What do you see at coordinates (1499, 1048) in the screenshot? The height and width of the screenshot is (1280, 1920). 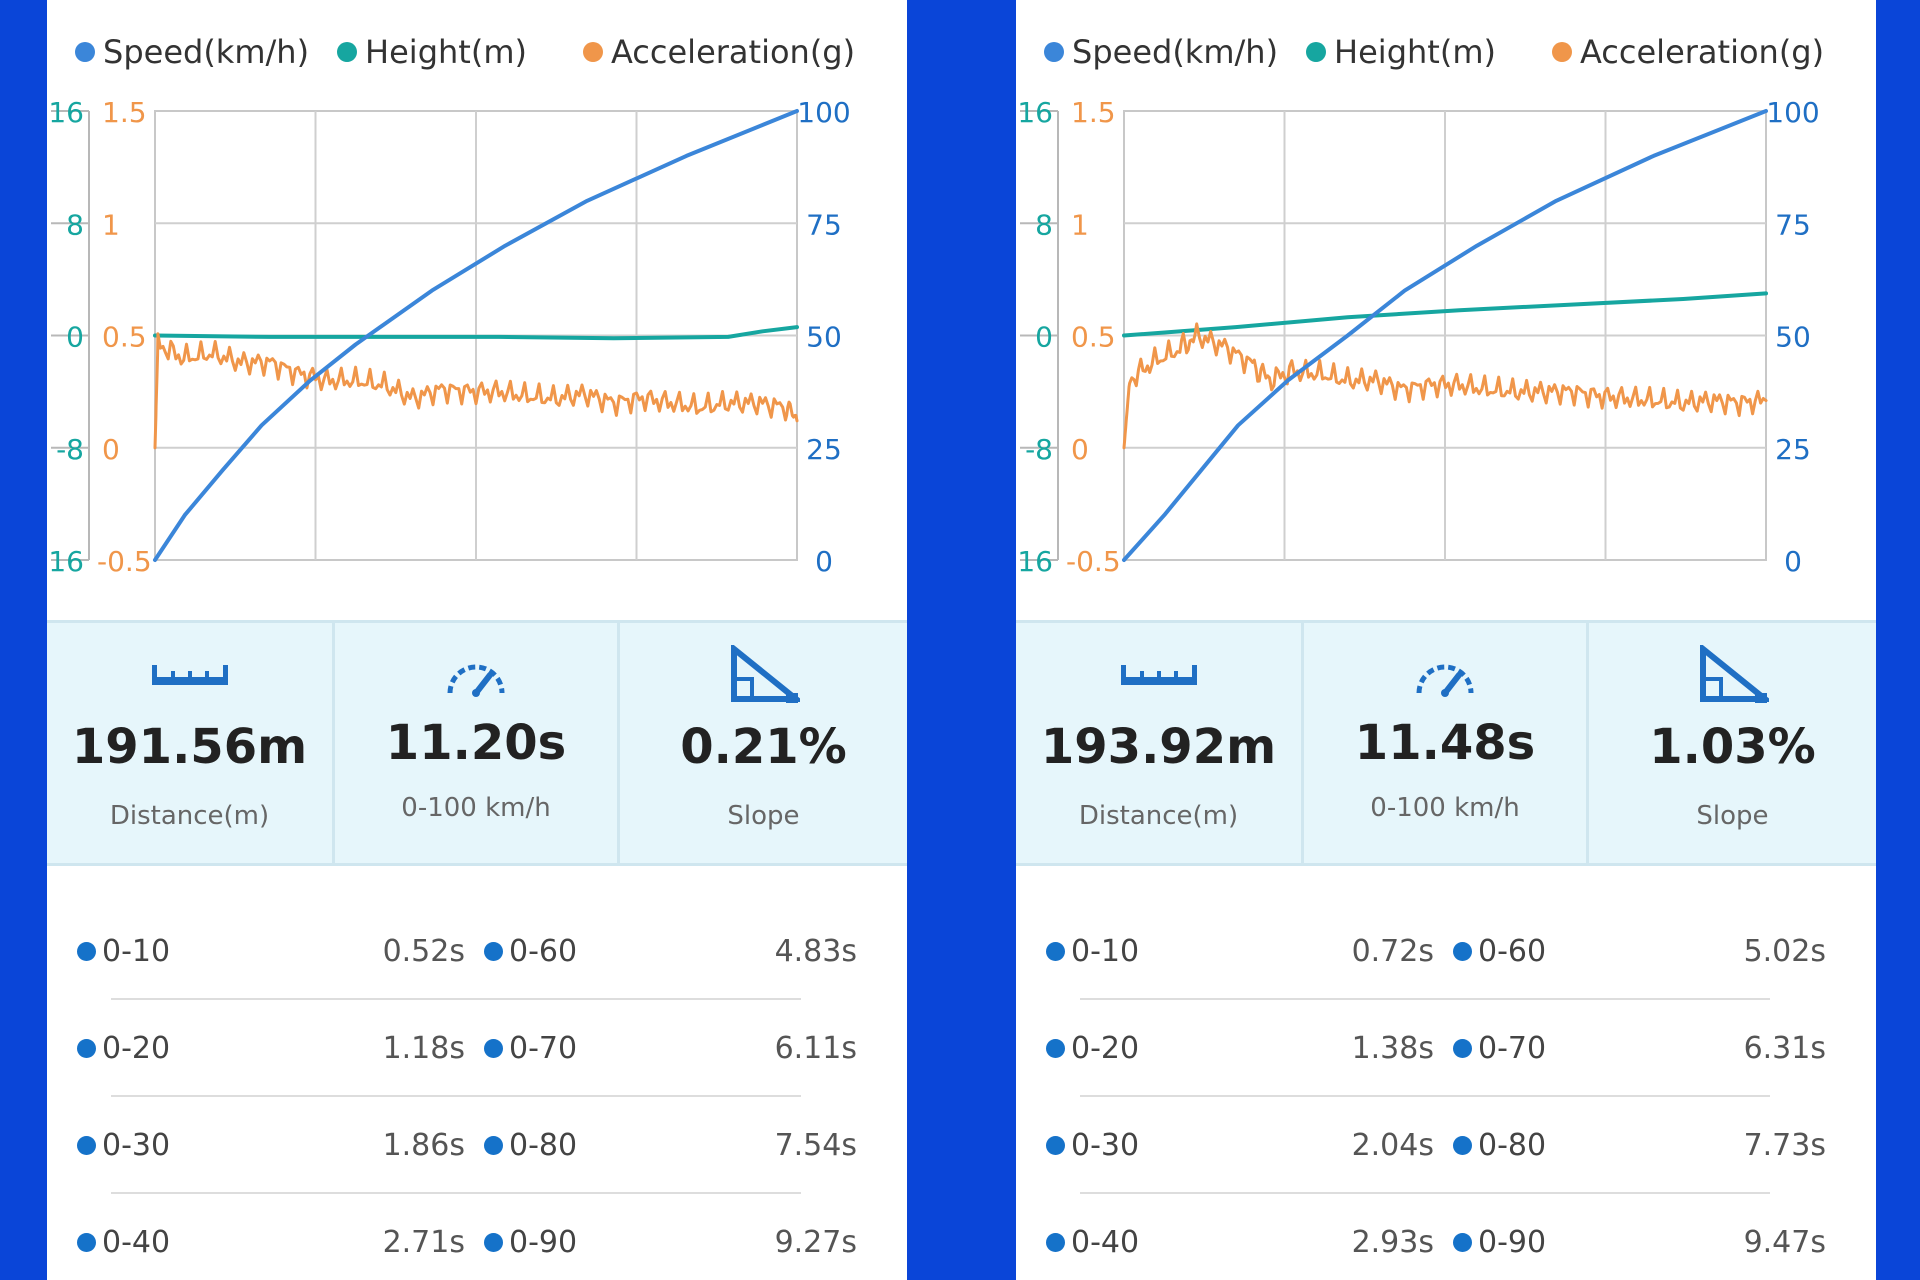 I see `split-right-label: 0-70` at bounding box center [1499, 1048].